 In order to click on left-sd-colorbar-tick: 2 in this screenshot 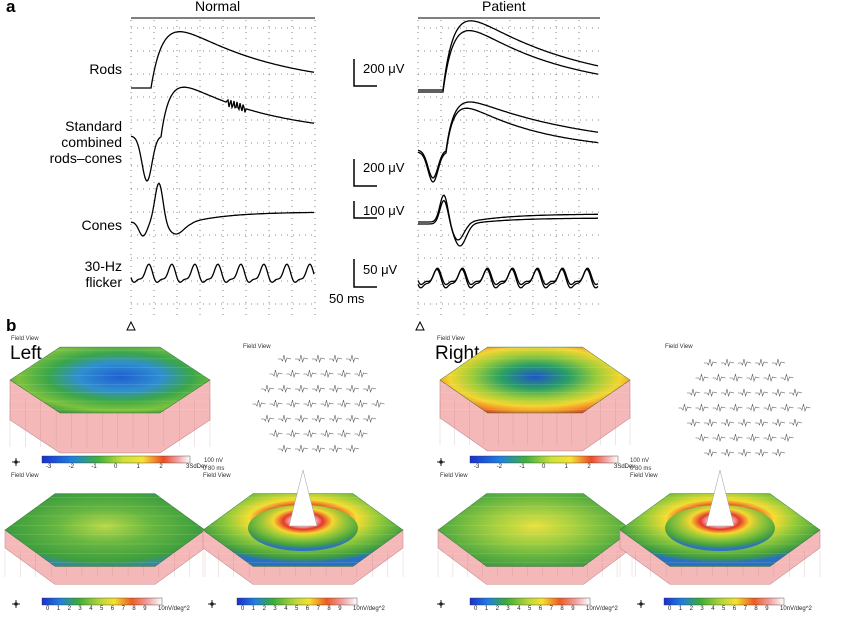, I will do `click(161, 467)`.